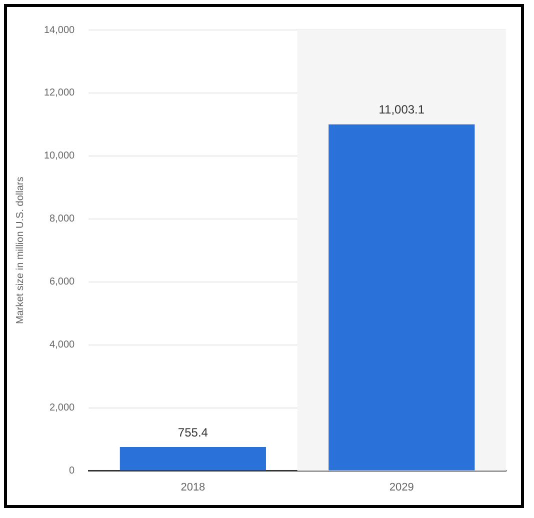  What do you see at coordinates (401, 109) in the screenshot?
I see `data-label: 11,003.1` at bounding box center [401, 109].